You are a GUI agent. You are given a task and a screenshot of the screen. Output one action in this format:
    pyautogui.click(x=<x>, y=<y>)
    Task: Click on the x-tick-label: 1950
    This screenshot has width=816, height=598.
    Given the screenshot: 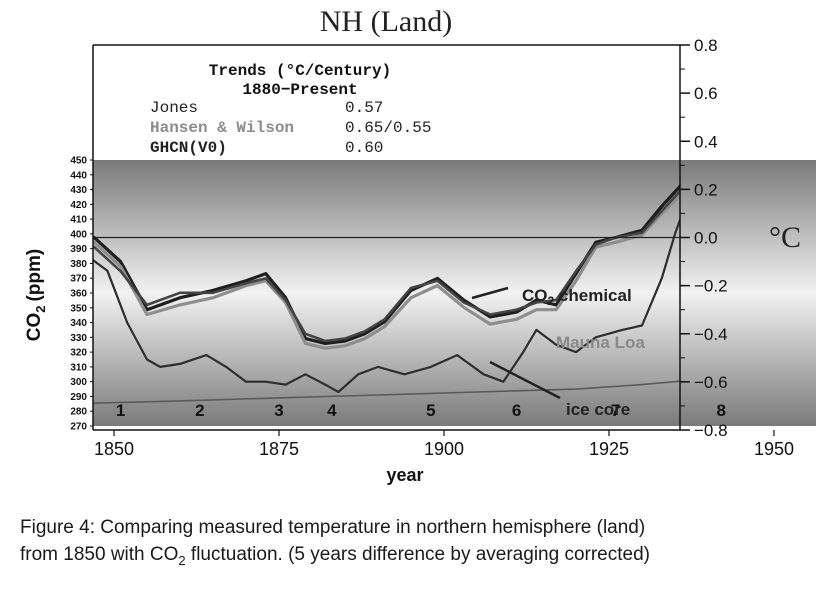 What is the action you would take?
    pyautogui.click(x=774, y=449)
    